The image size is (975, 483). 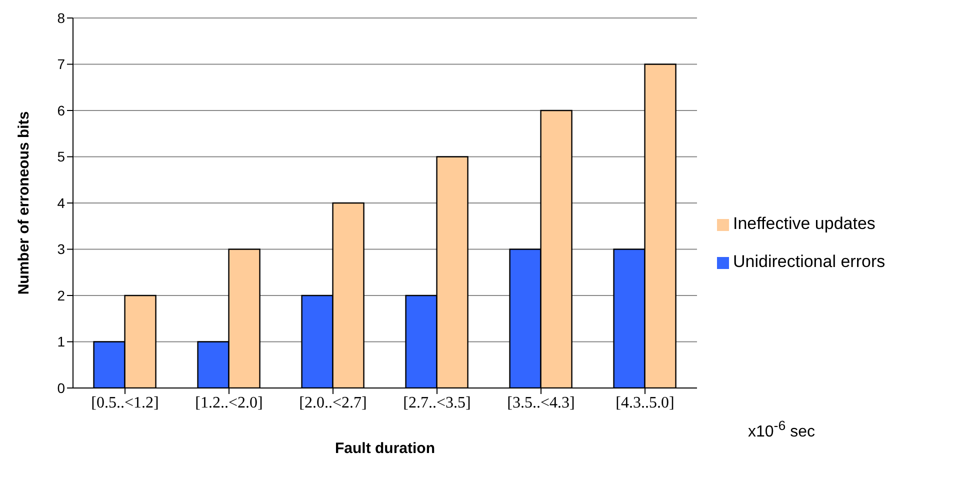 What do you see at coordinates (333, 403) in the screenshot?
I see `x-tick-label: [2.0..<2.7]` at bounding box center [333, 403].